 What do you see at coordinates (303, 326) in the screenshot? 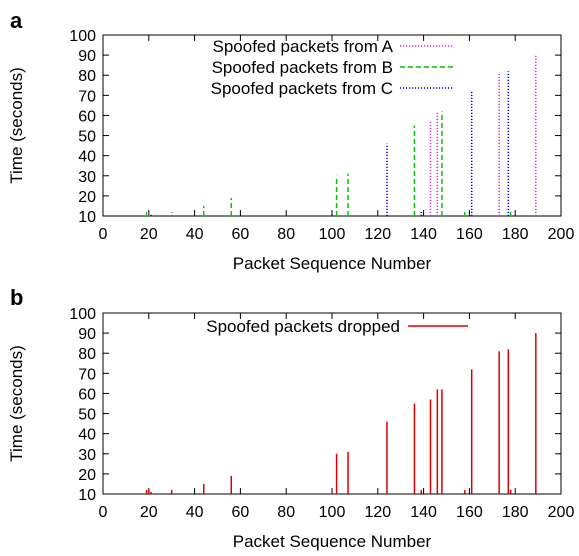
I see `legend-label: Spoofed packets dropped` at bounding box center [303, 326].